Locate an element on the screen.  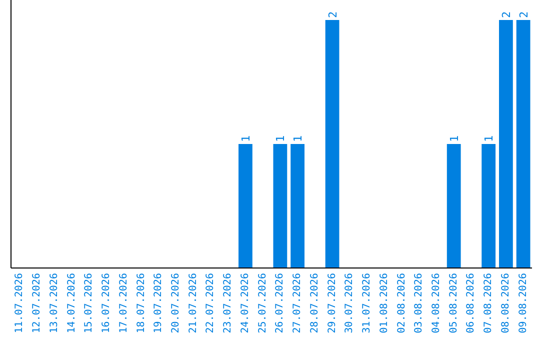
x-tick-label: 09.08.2026 is located at coordinates (523, 303).